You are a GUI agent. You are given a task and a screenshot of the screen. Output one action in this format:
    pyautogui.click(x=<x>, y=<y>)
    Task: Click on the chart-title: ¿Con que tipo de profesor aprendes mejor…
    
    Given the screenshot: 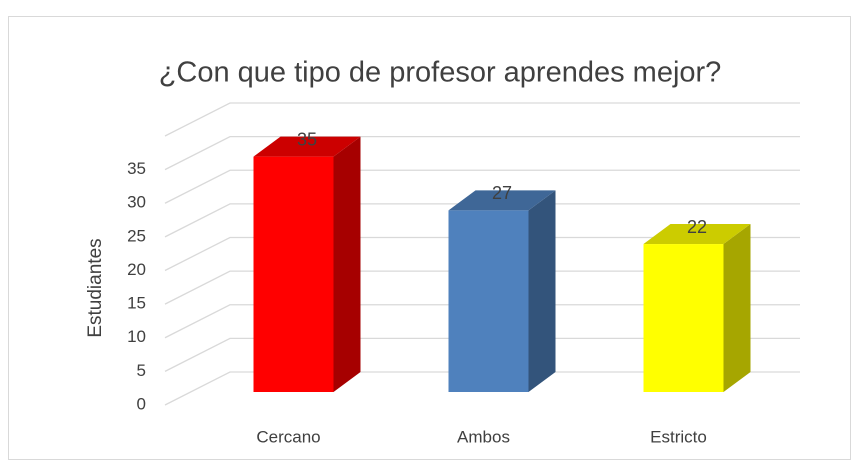 What is the action you would take?
    pyautogui.click(x=440, y=73)
    